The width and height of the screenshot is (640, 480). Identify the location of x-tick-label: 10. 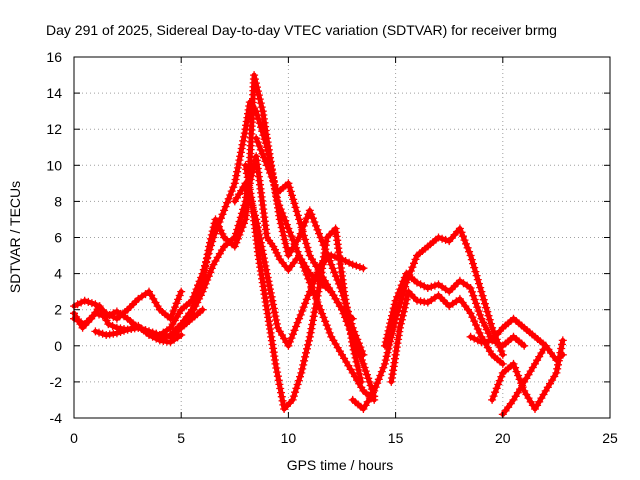
(289, 438).